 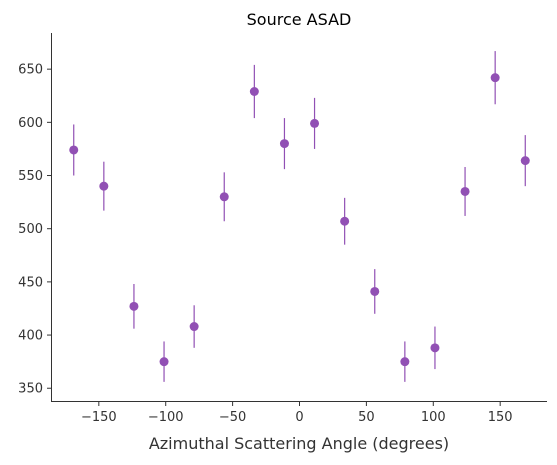 I want to click on chart-title: Source ASAD, so click(x=299, y=19).